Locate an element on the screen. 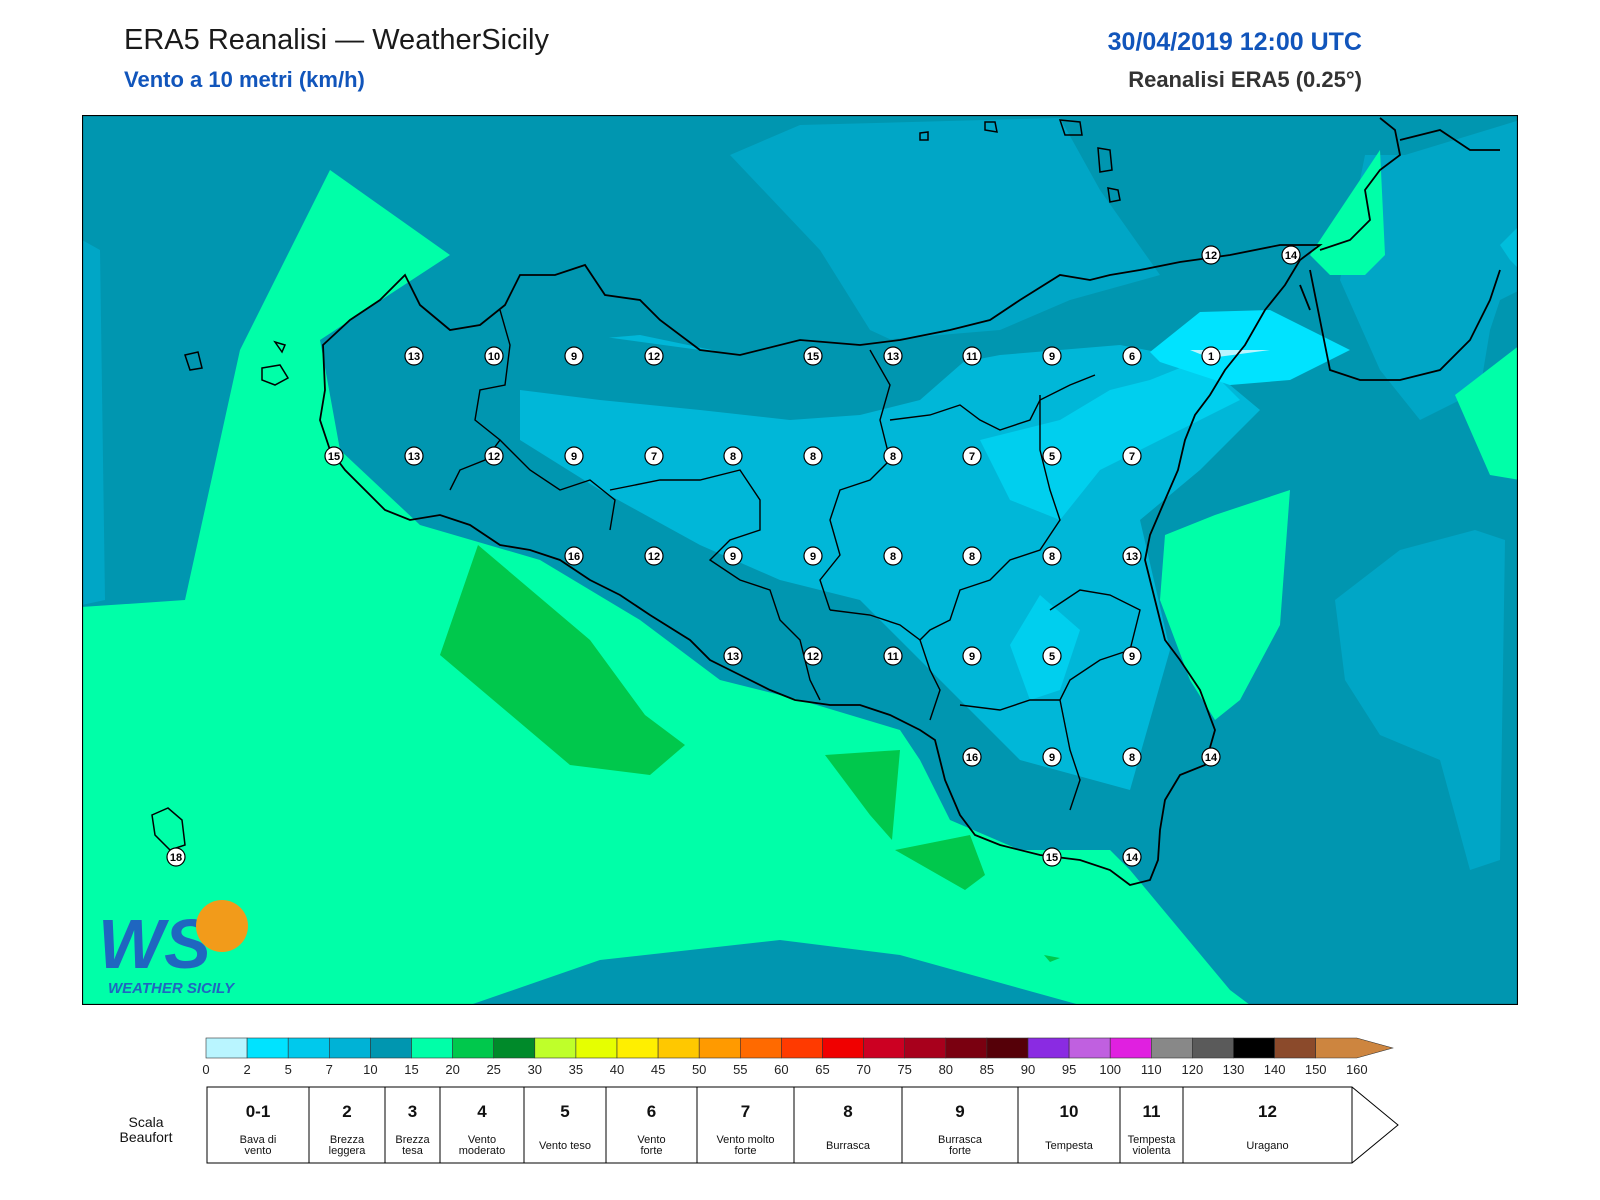 This screenshot has height=1200, width=1600. beaufort-number: 10 is located at coordinates (1069, 1111).